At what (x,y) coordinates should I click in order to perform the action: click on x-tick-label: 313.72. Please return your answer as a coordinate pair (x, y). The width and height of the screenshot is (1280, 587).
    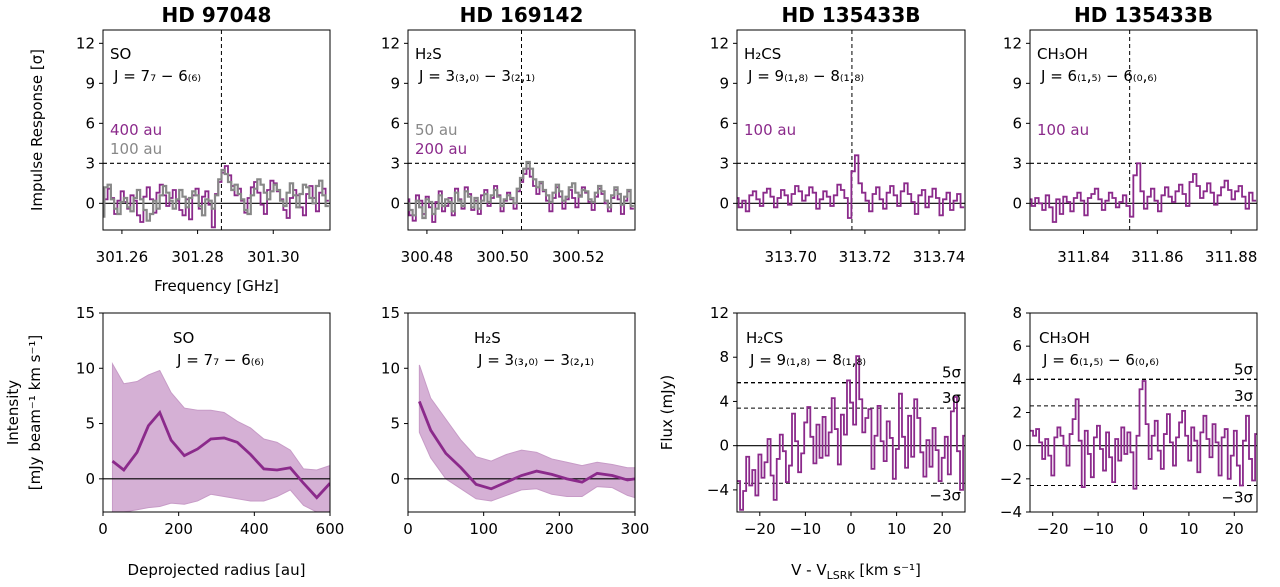
    Looking at the image, I should click on (865, 257).